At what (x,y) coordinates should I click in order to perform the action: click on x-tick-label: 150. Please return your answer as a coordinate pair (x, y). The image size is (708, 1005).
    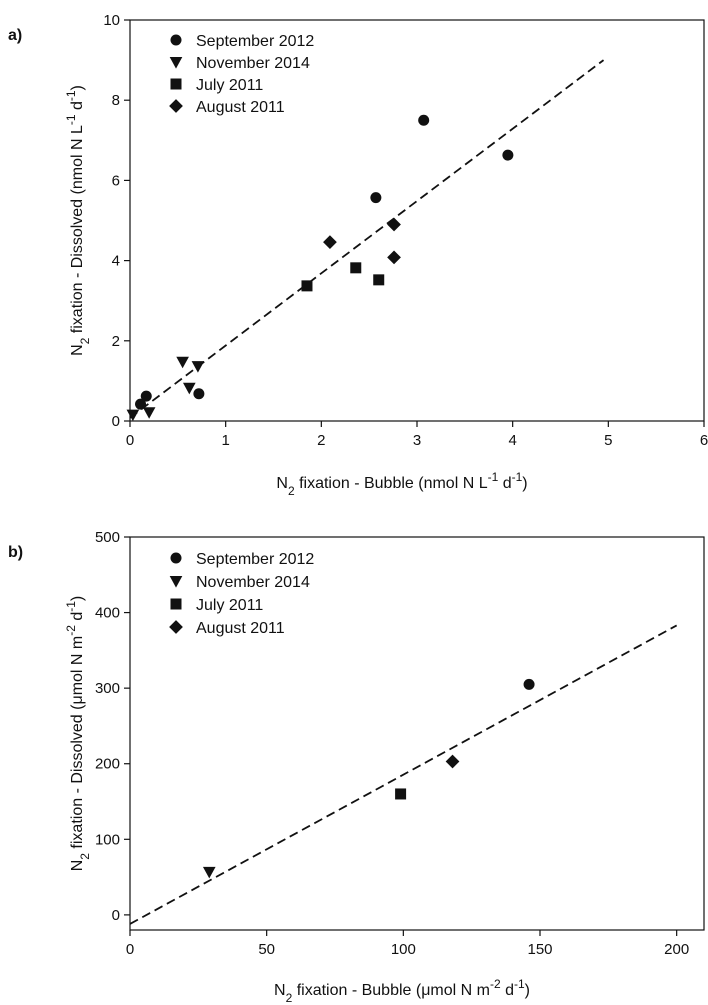
    Looking at the image, I should click on (539, 949).